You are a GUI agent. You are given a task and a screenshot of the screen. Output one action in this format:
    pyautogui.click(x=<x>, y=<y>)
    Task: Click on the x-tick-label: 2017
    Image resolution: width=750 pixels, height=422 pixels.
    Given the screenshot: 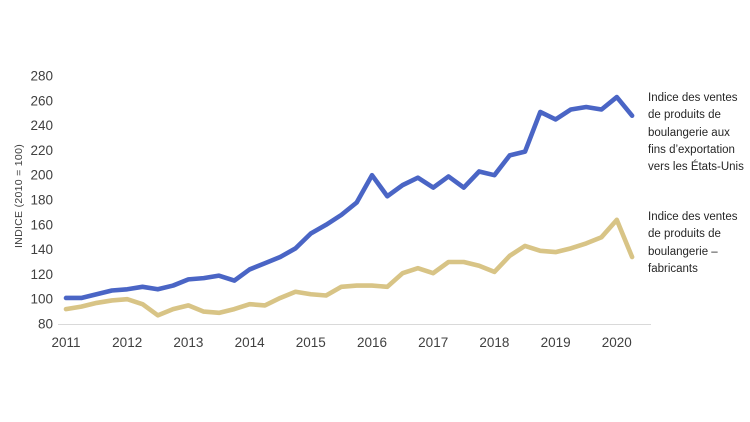 What is the action you would take?
    pyautogui.click(x=433, y=342)
    